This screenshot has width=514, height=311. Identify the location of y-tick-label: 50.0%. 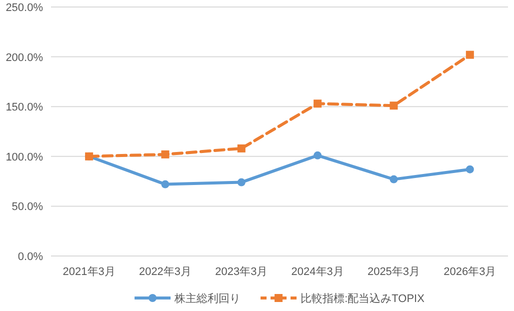
(28, 207).